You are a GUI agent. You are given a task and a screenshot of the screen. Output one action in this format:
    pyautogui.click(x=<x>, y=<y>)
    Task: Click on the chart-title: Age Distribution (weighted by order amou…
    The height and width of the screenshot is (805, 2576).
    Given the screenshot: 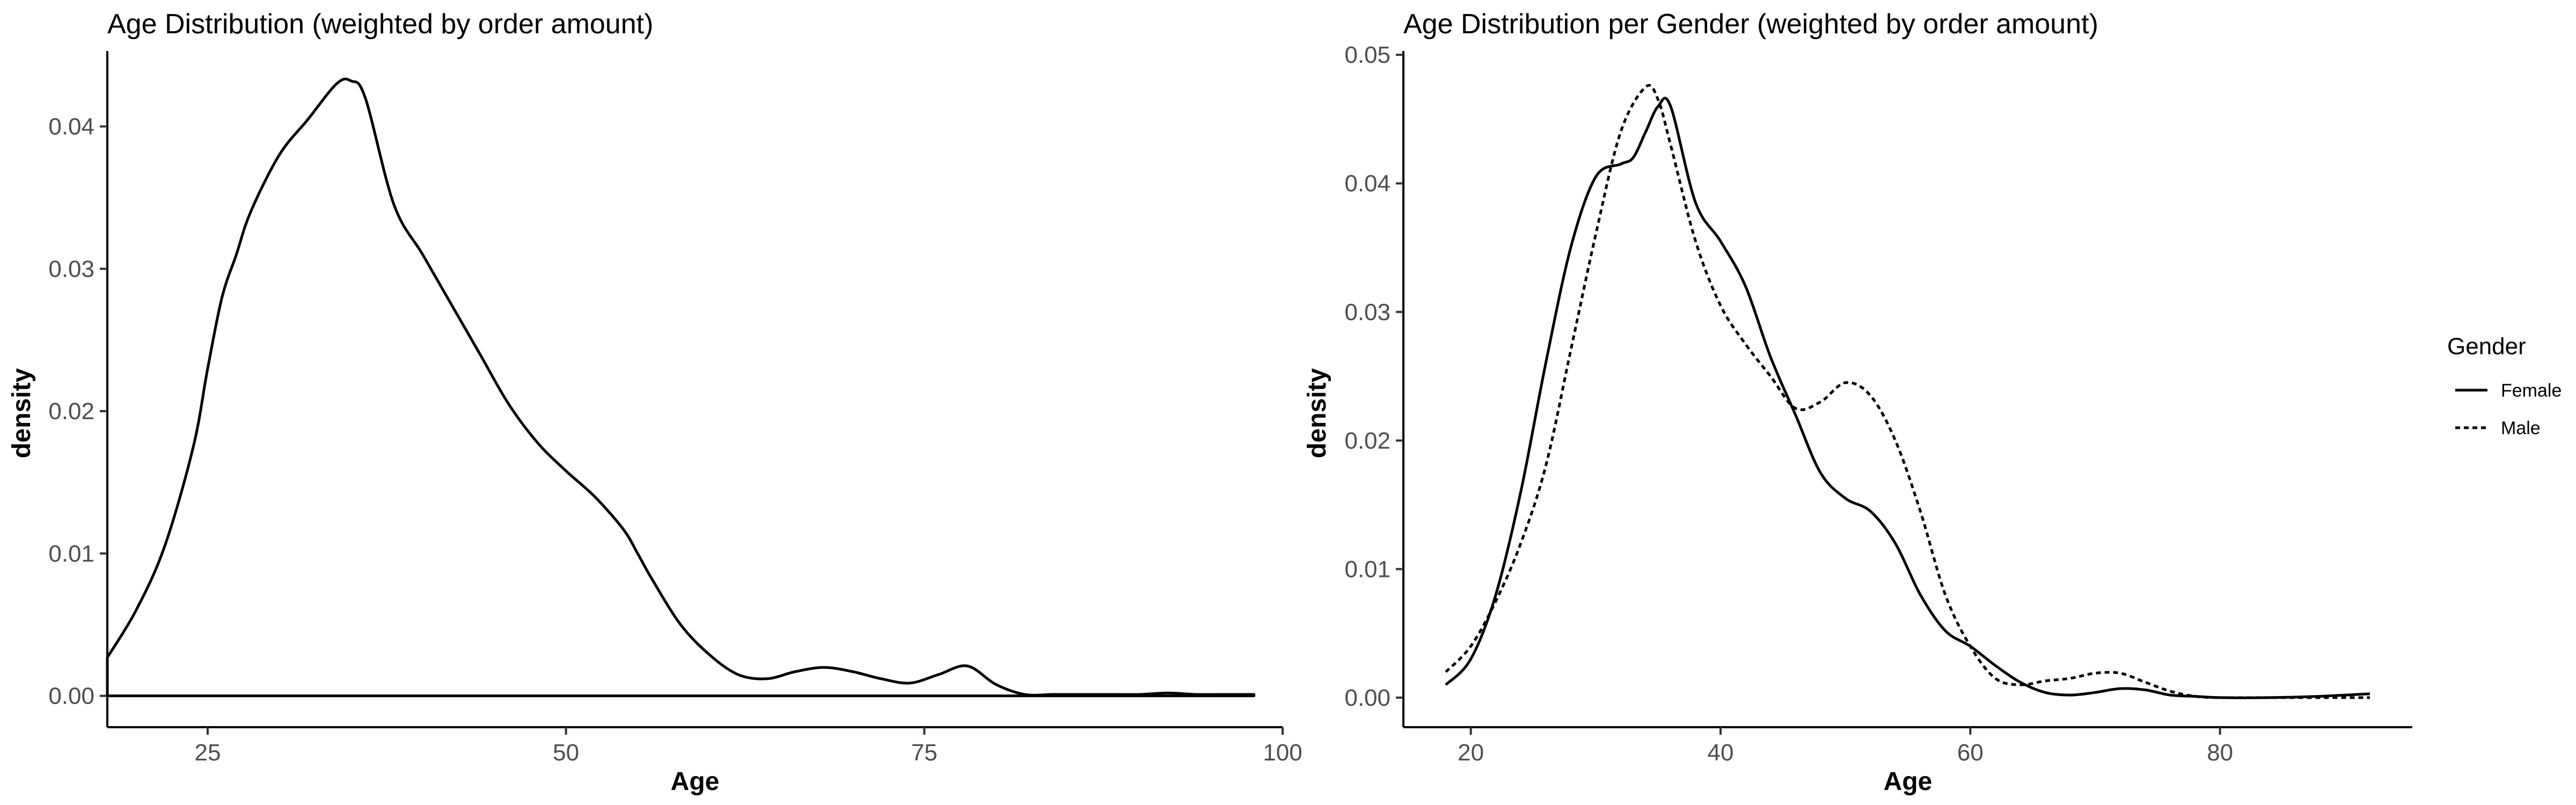 What is the action you would take?
    pyautogui.click(x=380, y=24)
    